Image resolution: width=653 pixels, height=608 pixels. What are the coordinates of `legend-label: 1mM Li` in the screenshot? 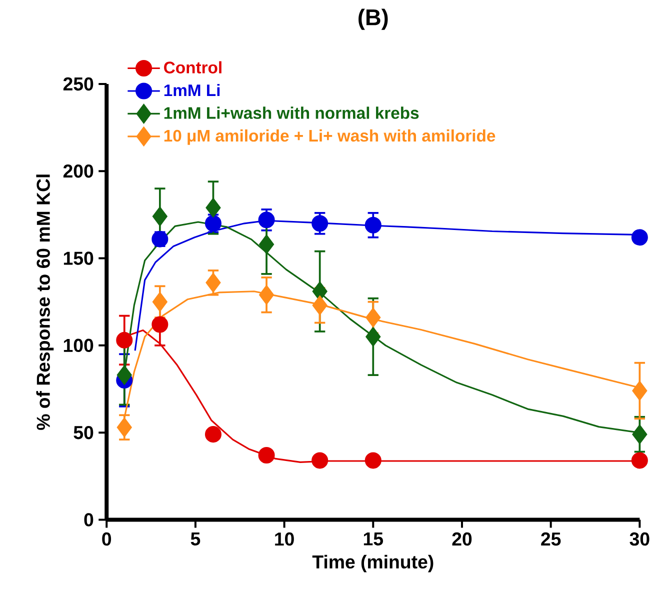 It's located at (192, 90).